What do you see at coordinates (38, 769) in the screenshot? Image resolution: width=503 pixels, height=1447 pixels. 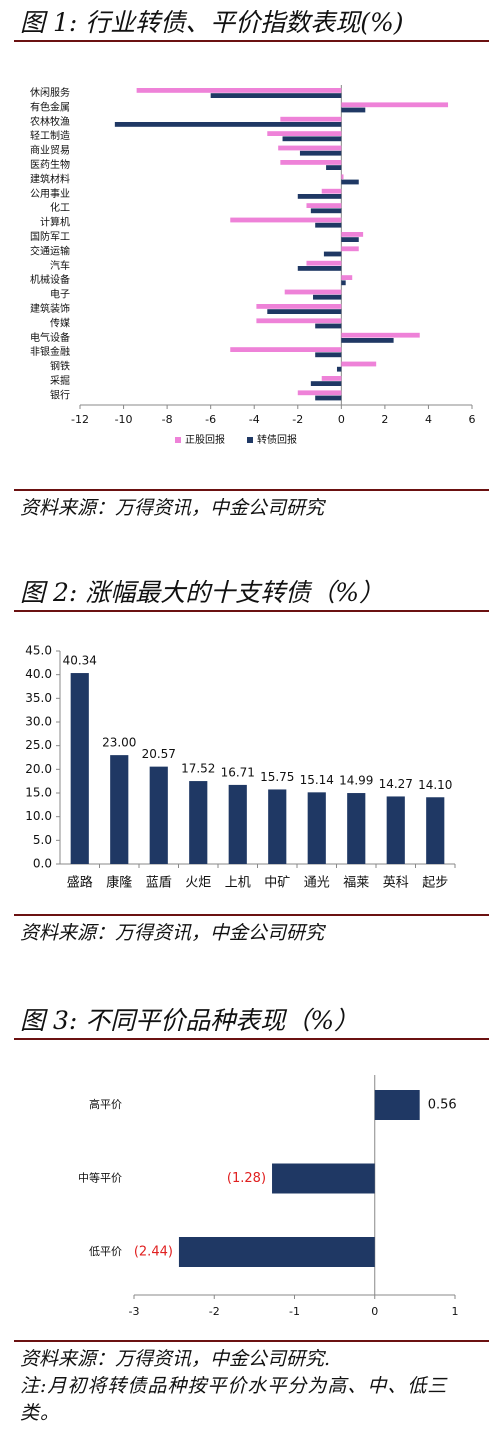 I see `y-tick-label: 20.0` at bounding box center [38, 769].